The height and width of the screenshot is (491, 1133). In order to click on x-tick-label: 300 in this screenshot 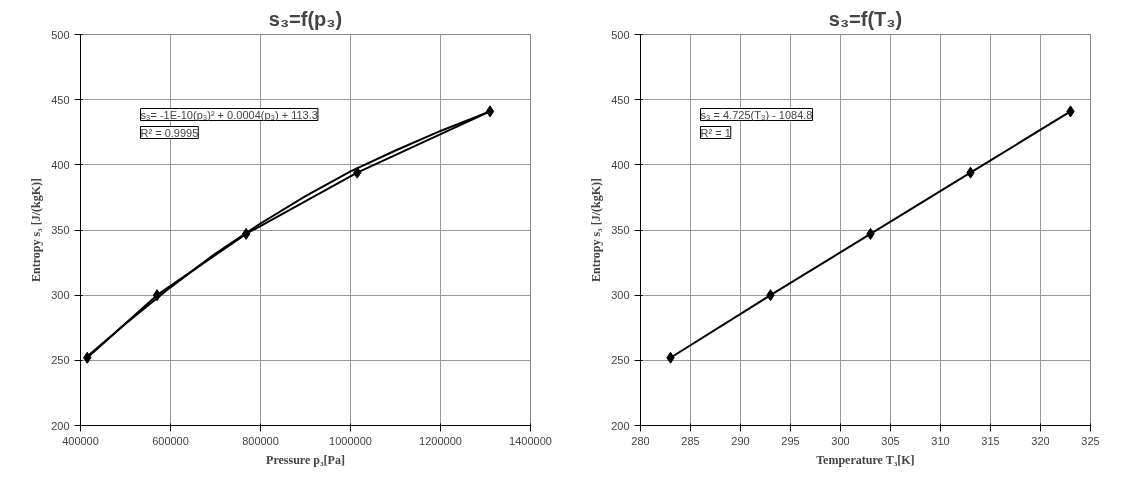, I will do `click(840, 440)`.